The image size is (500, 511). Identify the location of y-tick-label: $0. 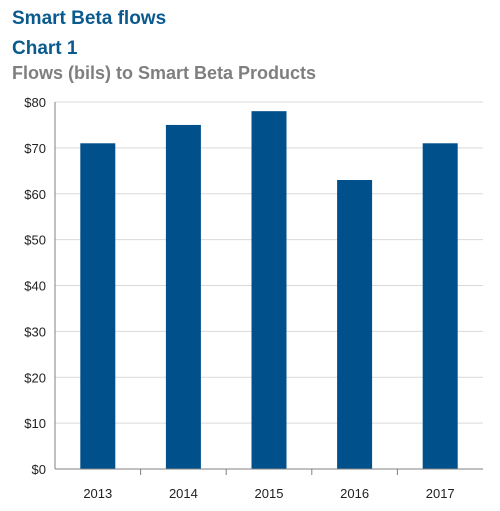
(39, 469).